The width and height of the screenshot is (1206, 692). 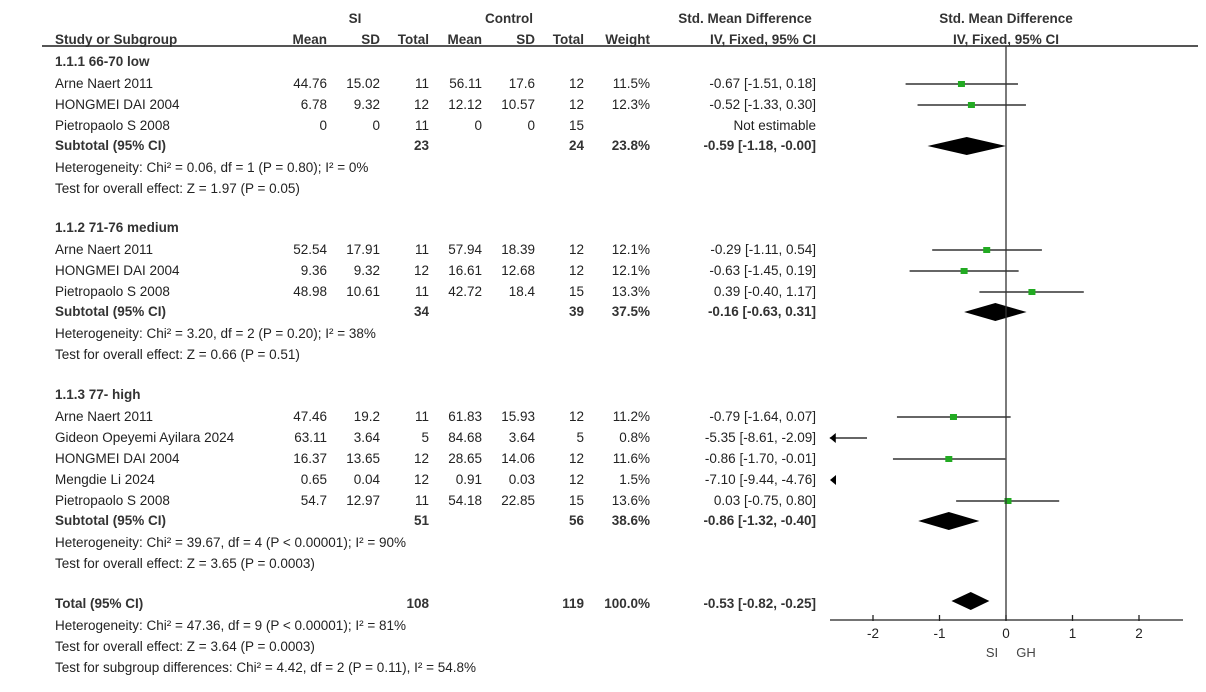 I want to click on study-sd2: 22.85, so click(x=518, y=500).